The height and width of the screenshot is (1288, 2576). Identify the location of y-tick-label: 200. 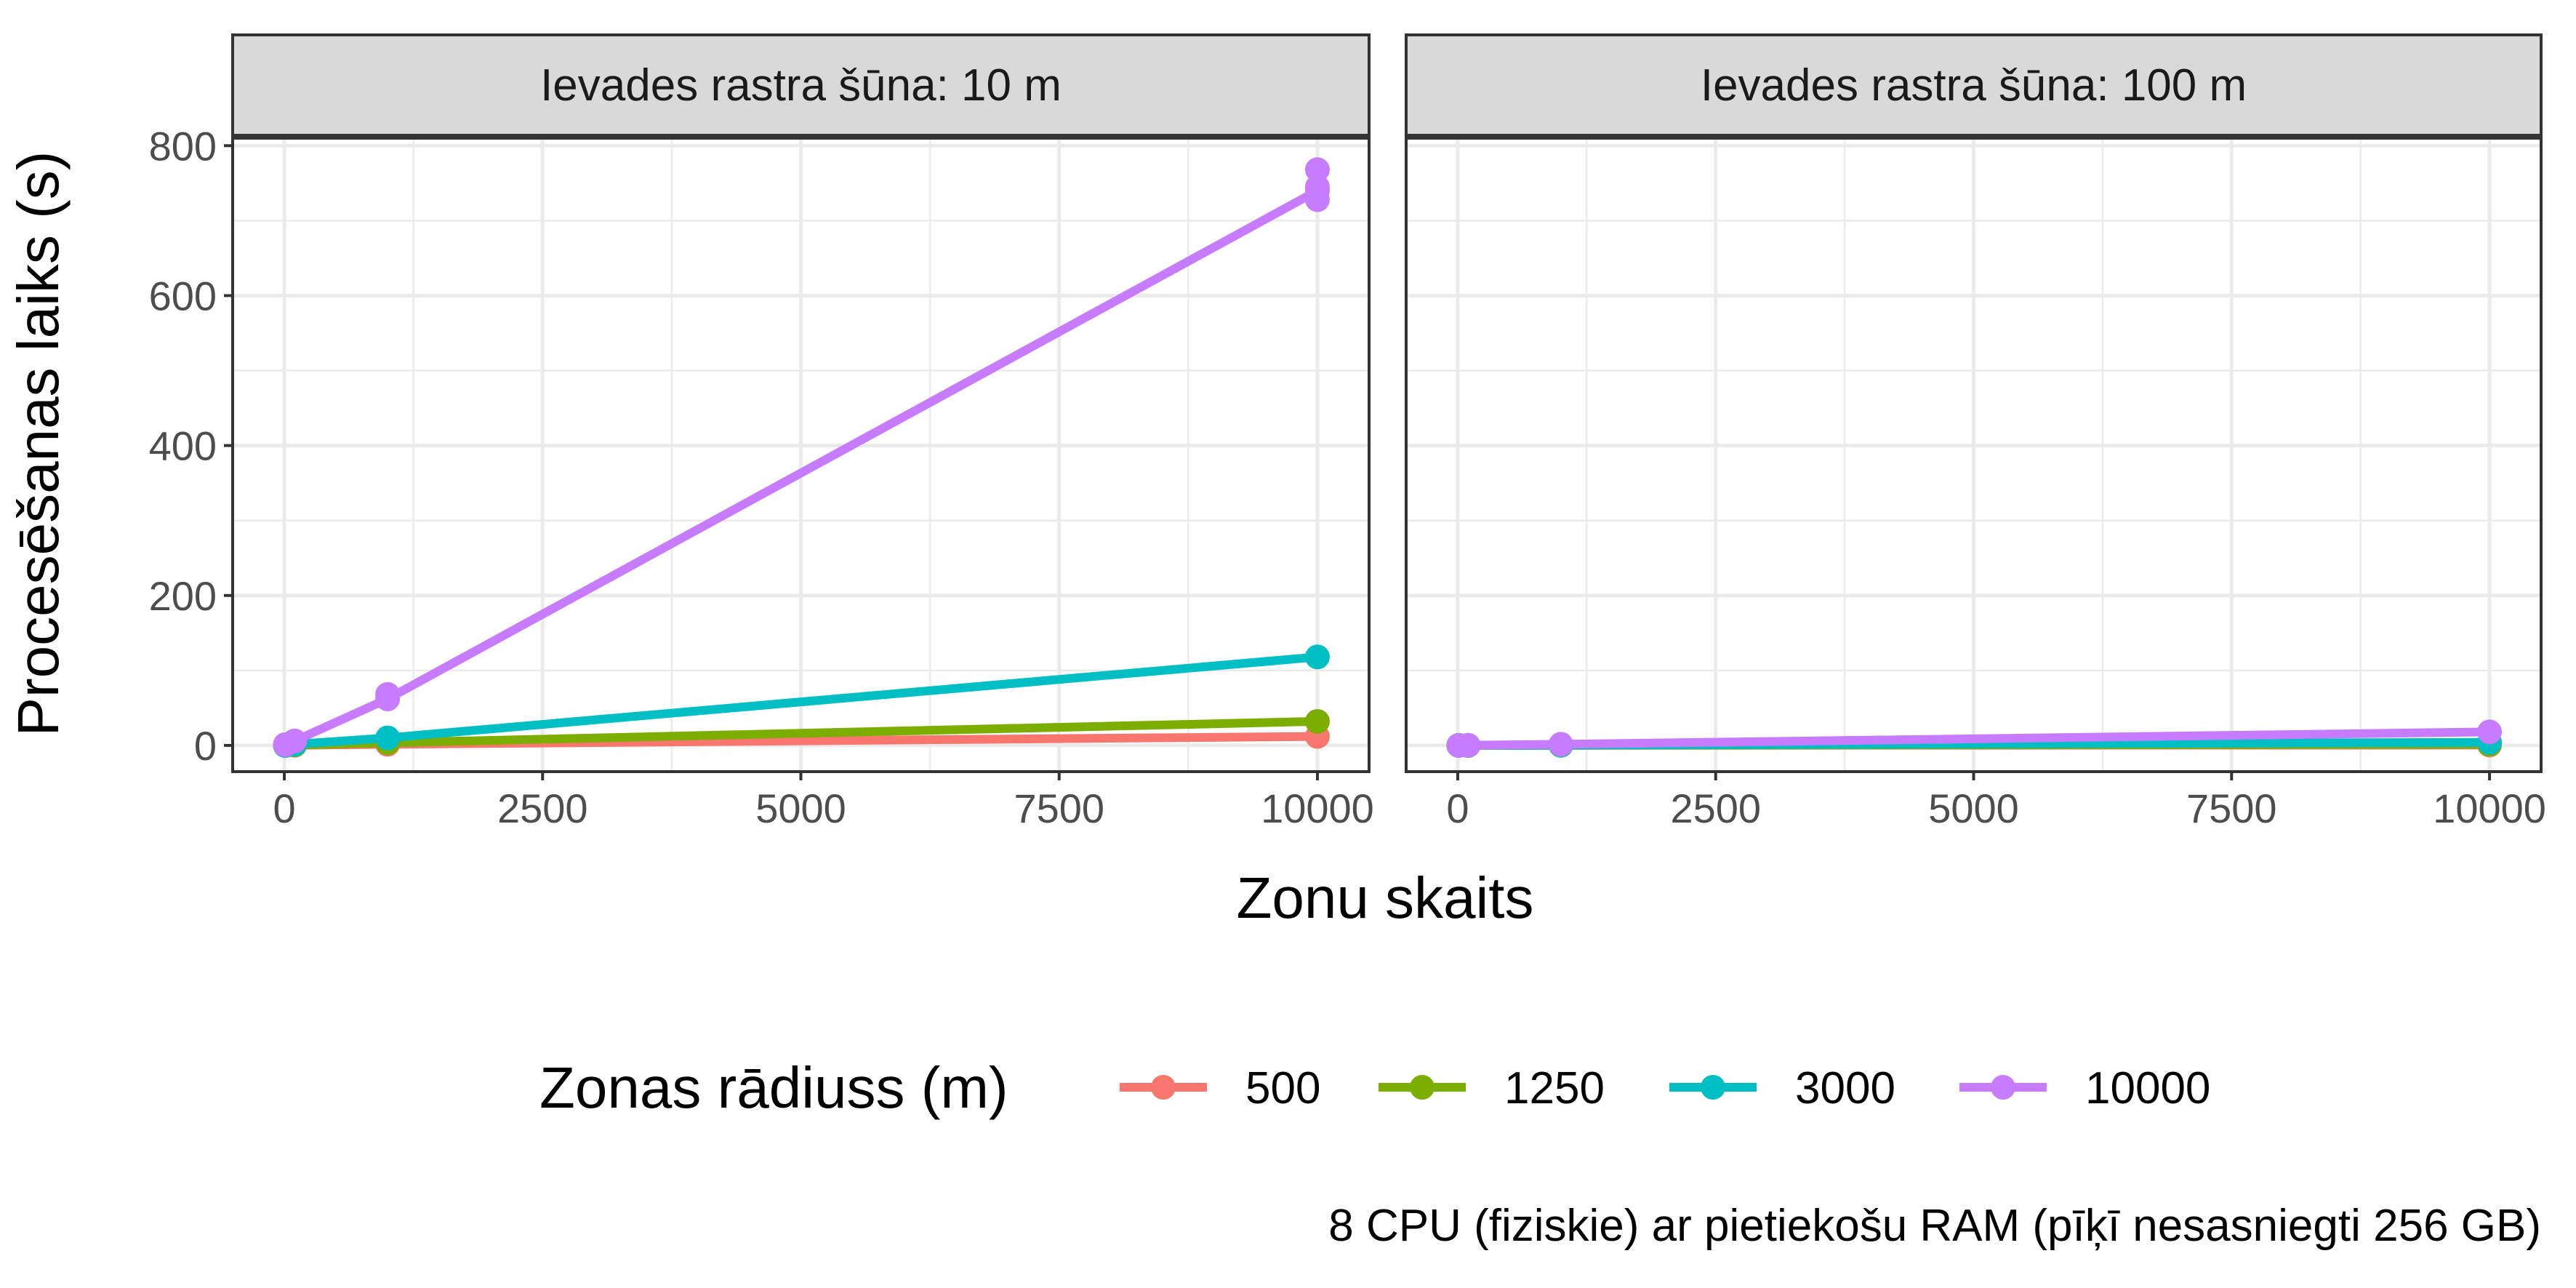
(183, 596).